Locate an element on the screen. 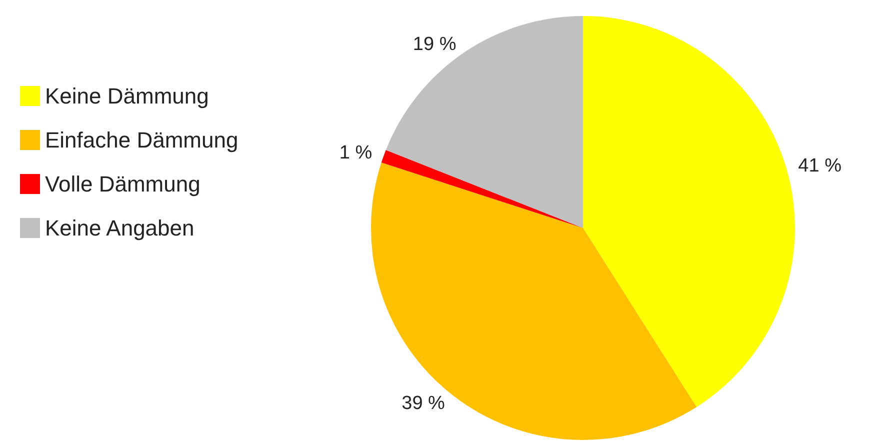 This screenshot has width=874, height=441. legend-label: Keine Angaben is located at coordinates (119, 228).